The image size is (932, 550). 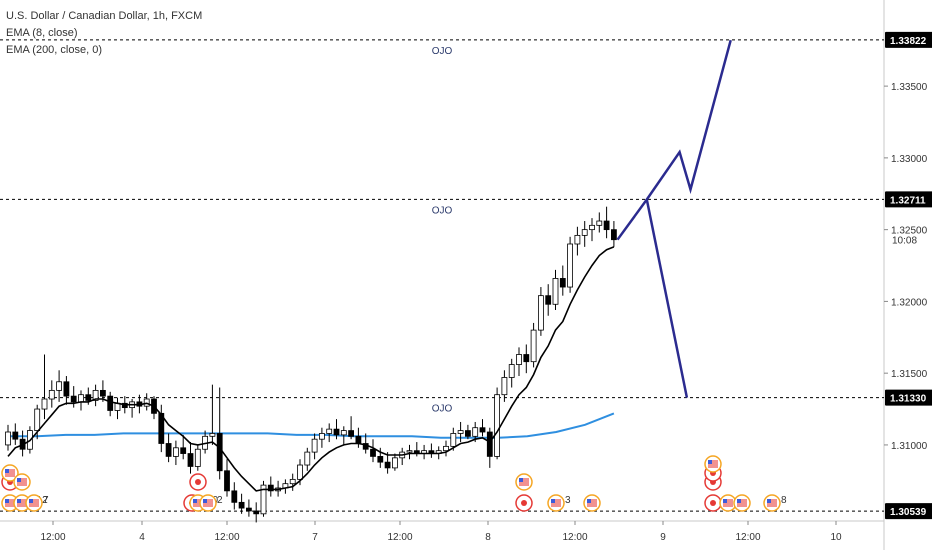 What do you see at coordinates (42, 33) in the screenshot?
I see `legend-ema-fast: EMA (8, close)` at bounding box center [42, 33].